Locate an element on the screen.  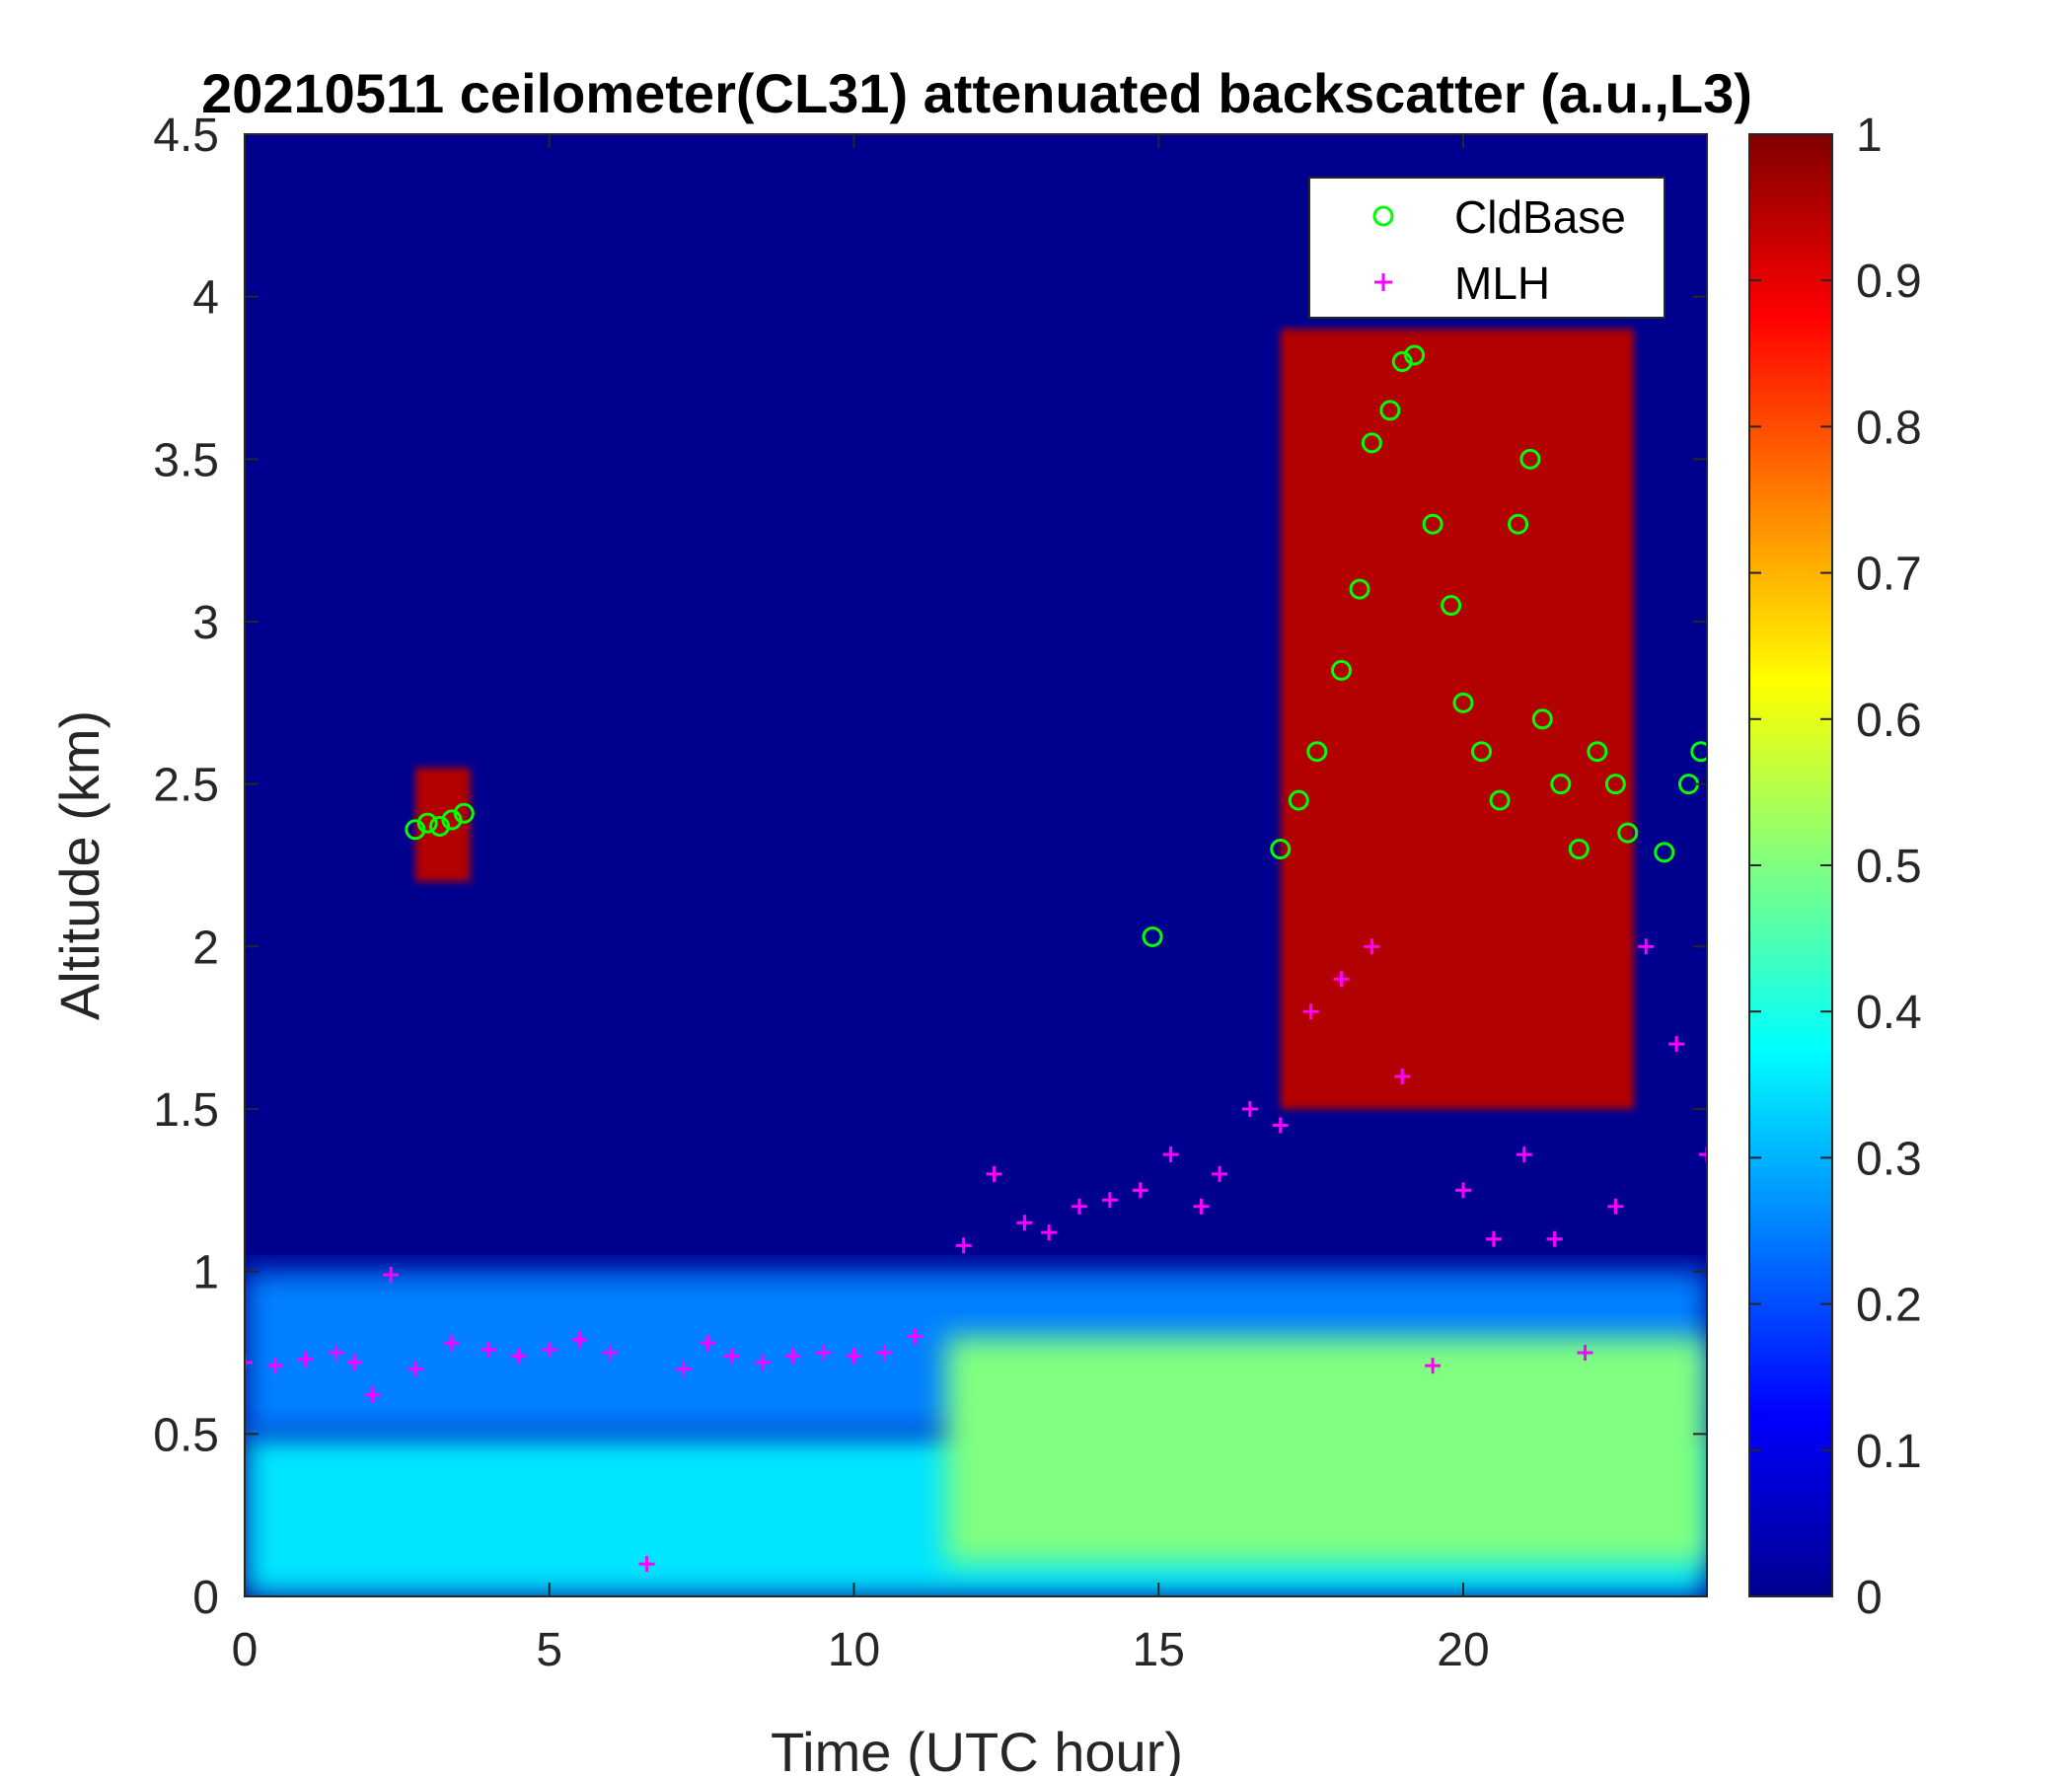
y-tick-label: 0 is located at coordinates (205, 1598).